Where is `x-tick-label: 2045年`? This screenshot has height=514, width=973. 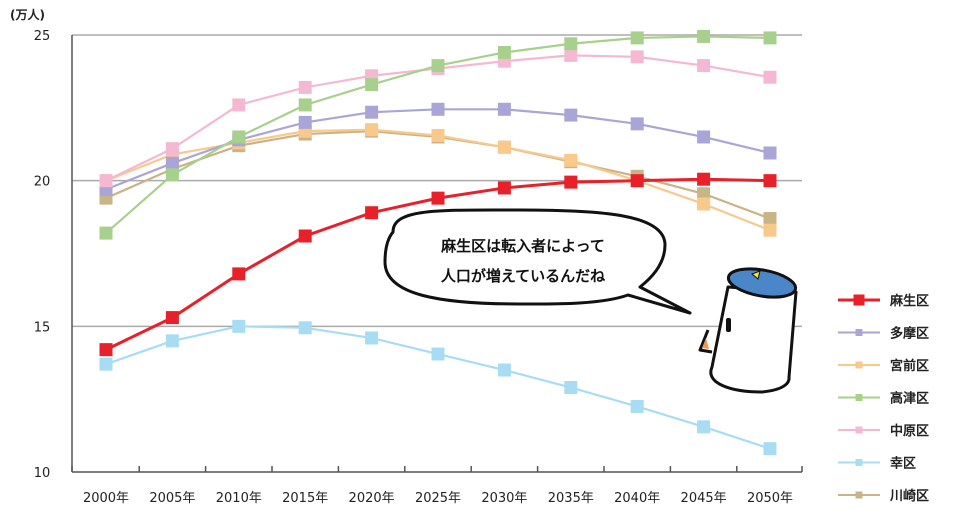
x-tick-label: 2045年 is located at coordinates (704, 498).